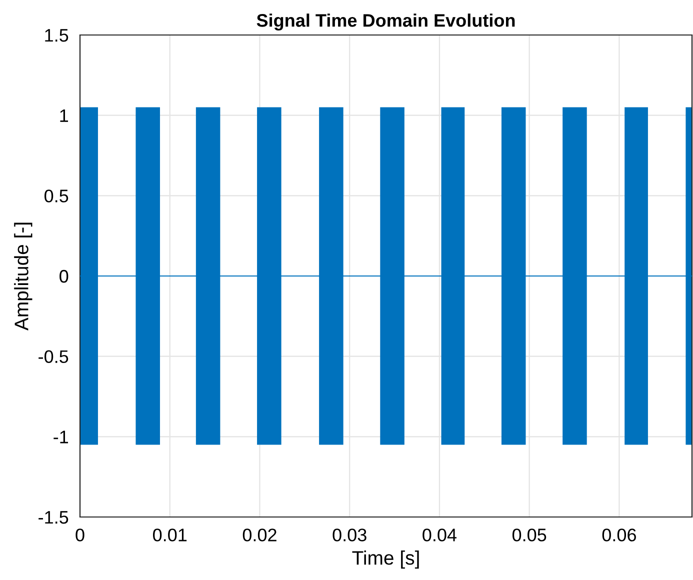  What do you see at coordinates (385, 559) in the screenshot?
I see `x-axis-title: Time [s]` at bounding box center [385, 559].